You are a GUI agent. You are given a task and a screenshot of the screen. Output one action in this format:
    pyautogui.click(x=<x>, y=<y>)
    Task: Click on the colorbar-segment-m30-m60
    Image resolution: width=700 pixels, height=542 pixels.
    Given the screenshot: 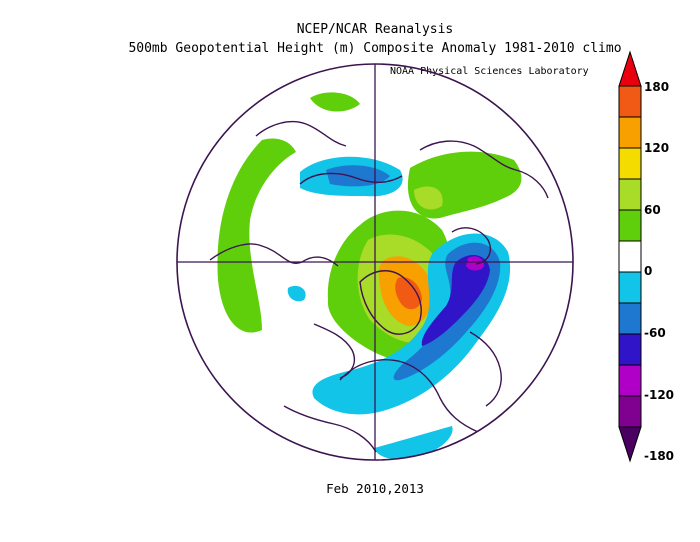 What is the action you would take?
    pyautogui.click(x=630, y=287)
    